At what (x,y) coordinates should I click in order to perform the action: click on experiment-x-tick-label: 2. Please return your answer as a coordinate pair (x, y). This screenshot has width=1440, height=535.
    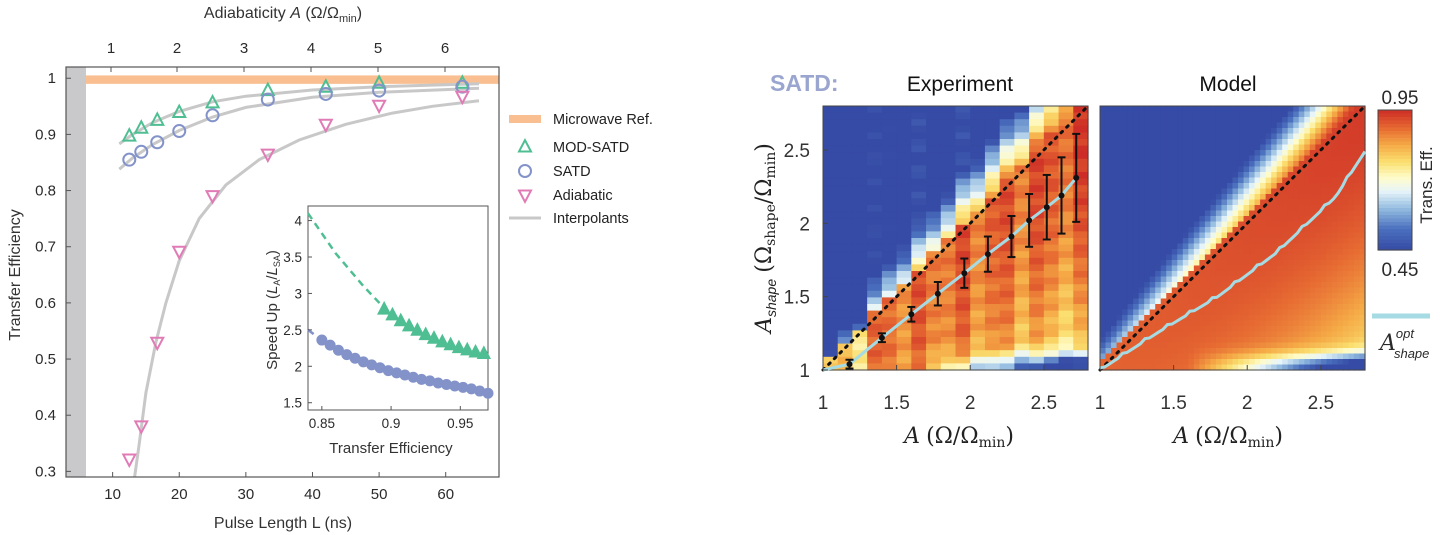
    Looking at the image, I should click on (970, 403).